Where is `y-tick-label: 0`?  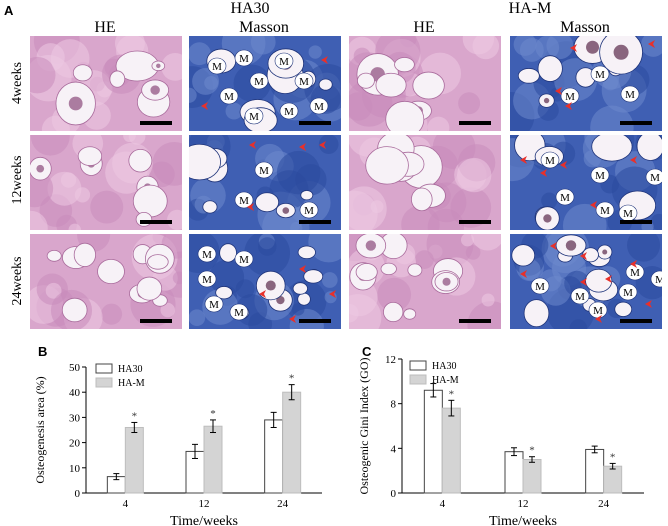
y-tick-label: 0 is located at coordinates (78, 494).